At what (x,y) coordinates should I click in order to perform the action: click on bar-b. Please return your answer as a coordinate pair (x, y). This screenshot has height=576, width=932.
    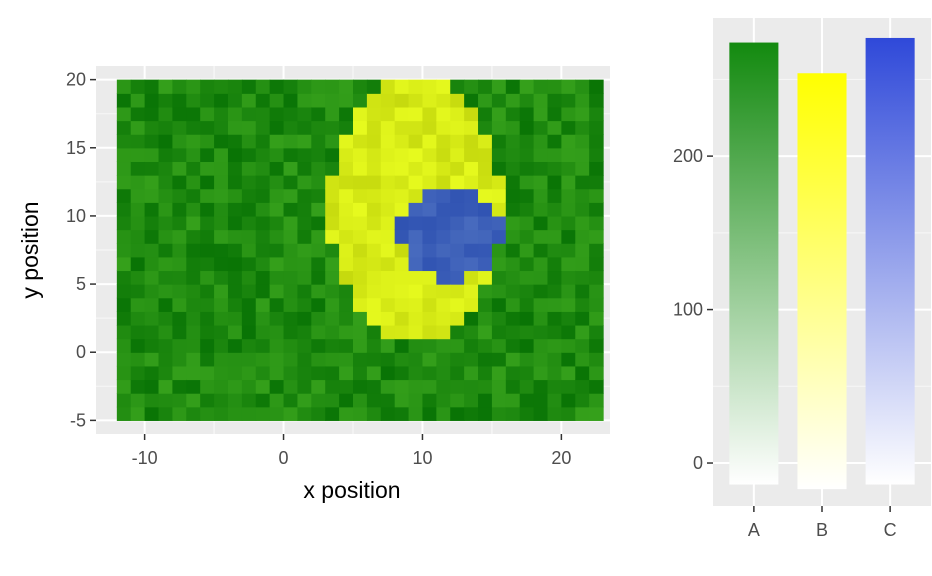
    Looking at the image, I should click on (821, 281).